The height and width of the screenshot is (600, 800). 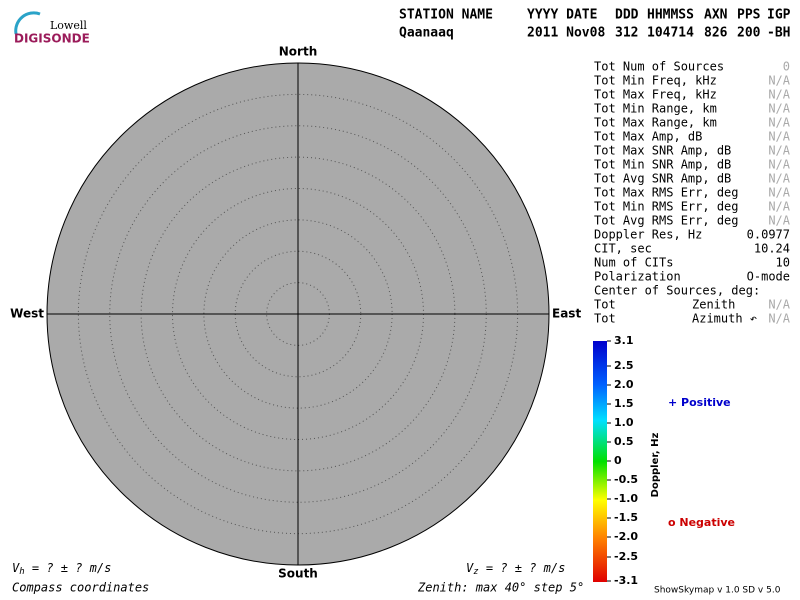 I want to click on header-value: Qaanaaq, so click(x=426, y=33).